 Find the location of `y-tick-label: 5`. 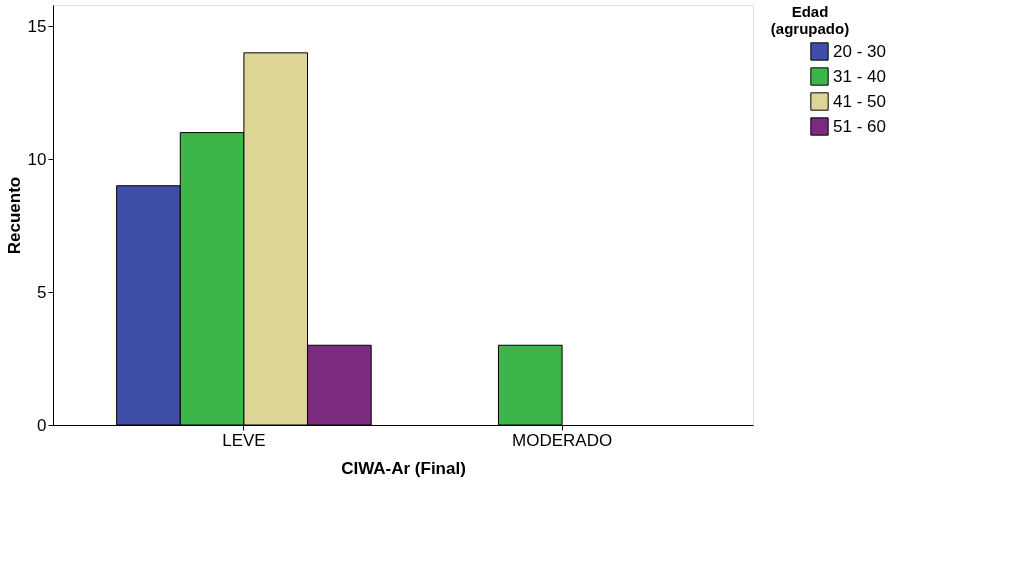

y-tick-label: 5 is located at coordinates (42, 292).